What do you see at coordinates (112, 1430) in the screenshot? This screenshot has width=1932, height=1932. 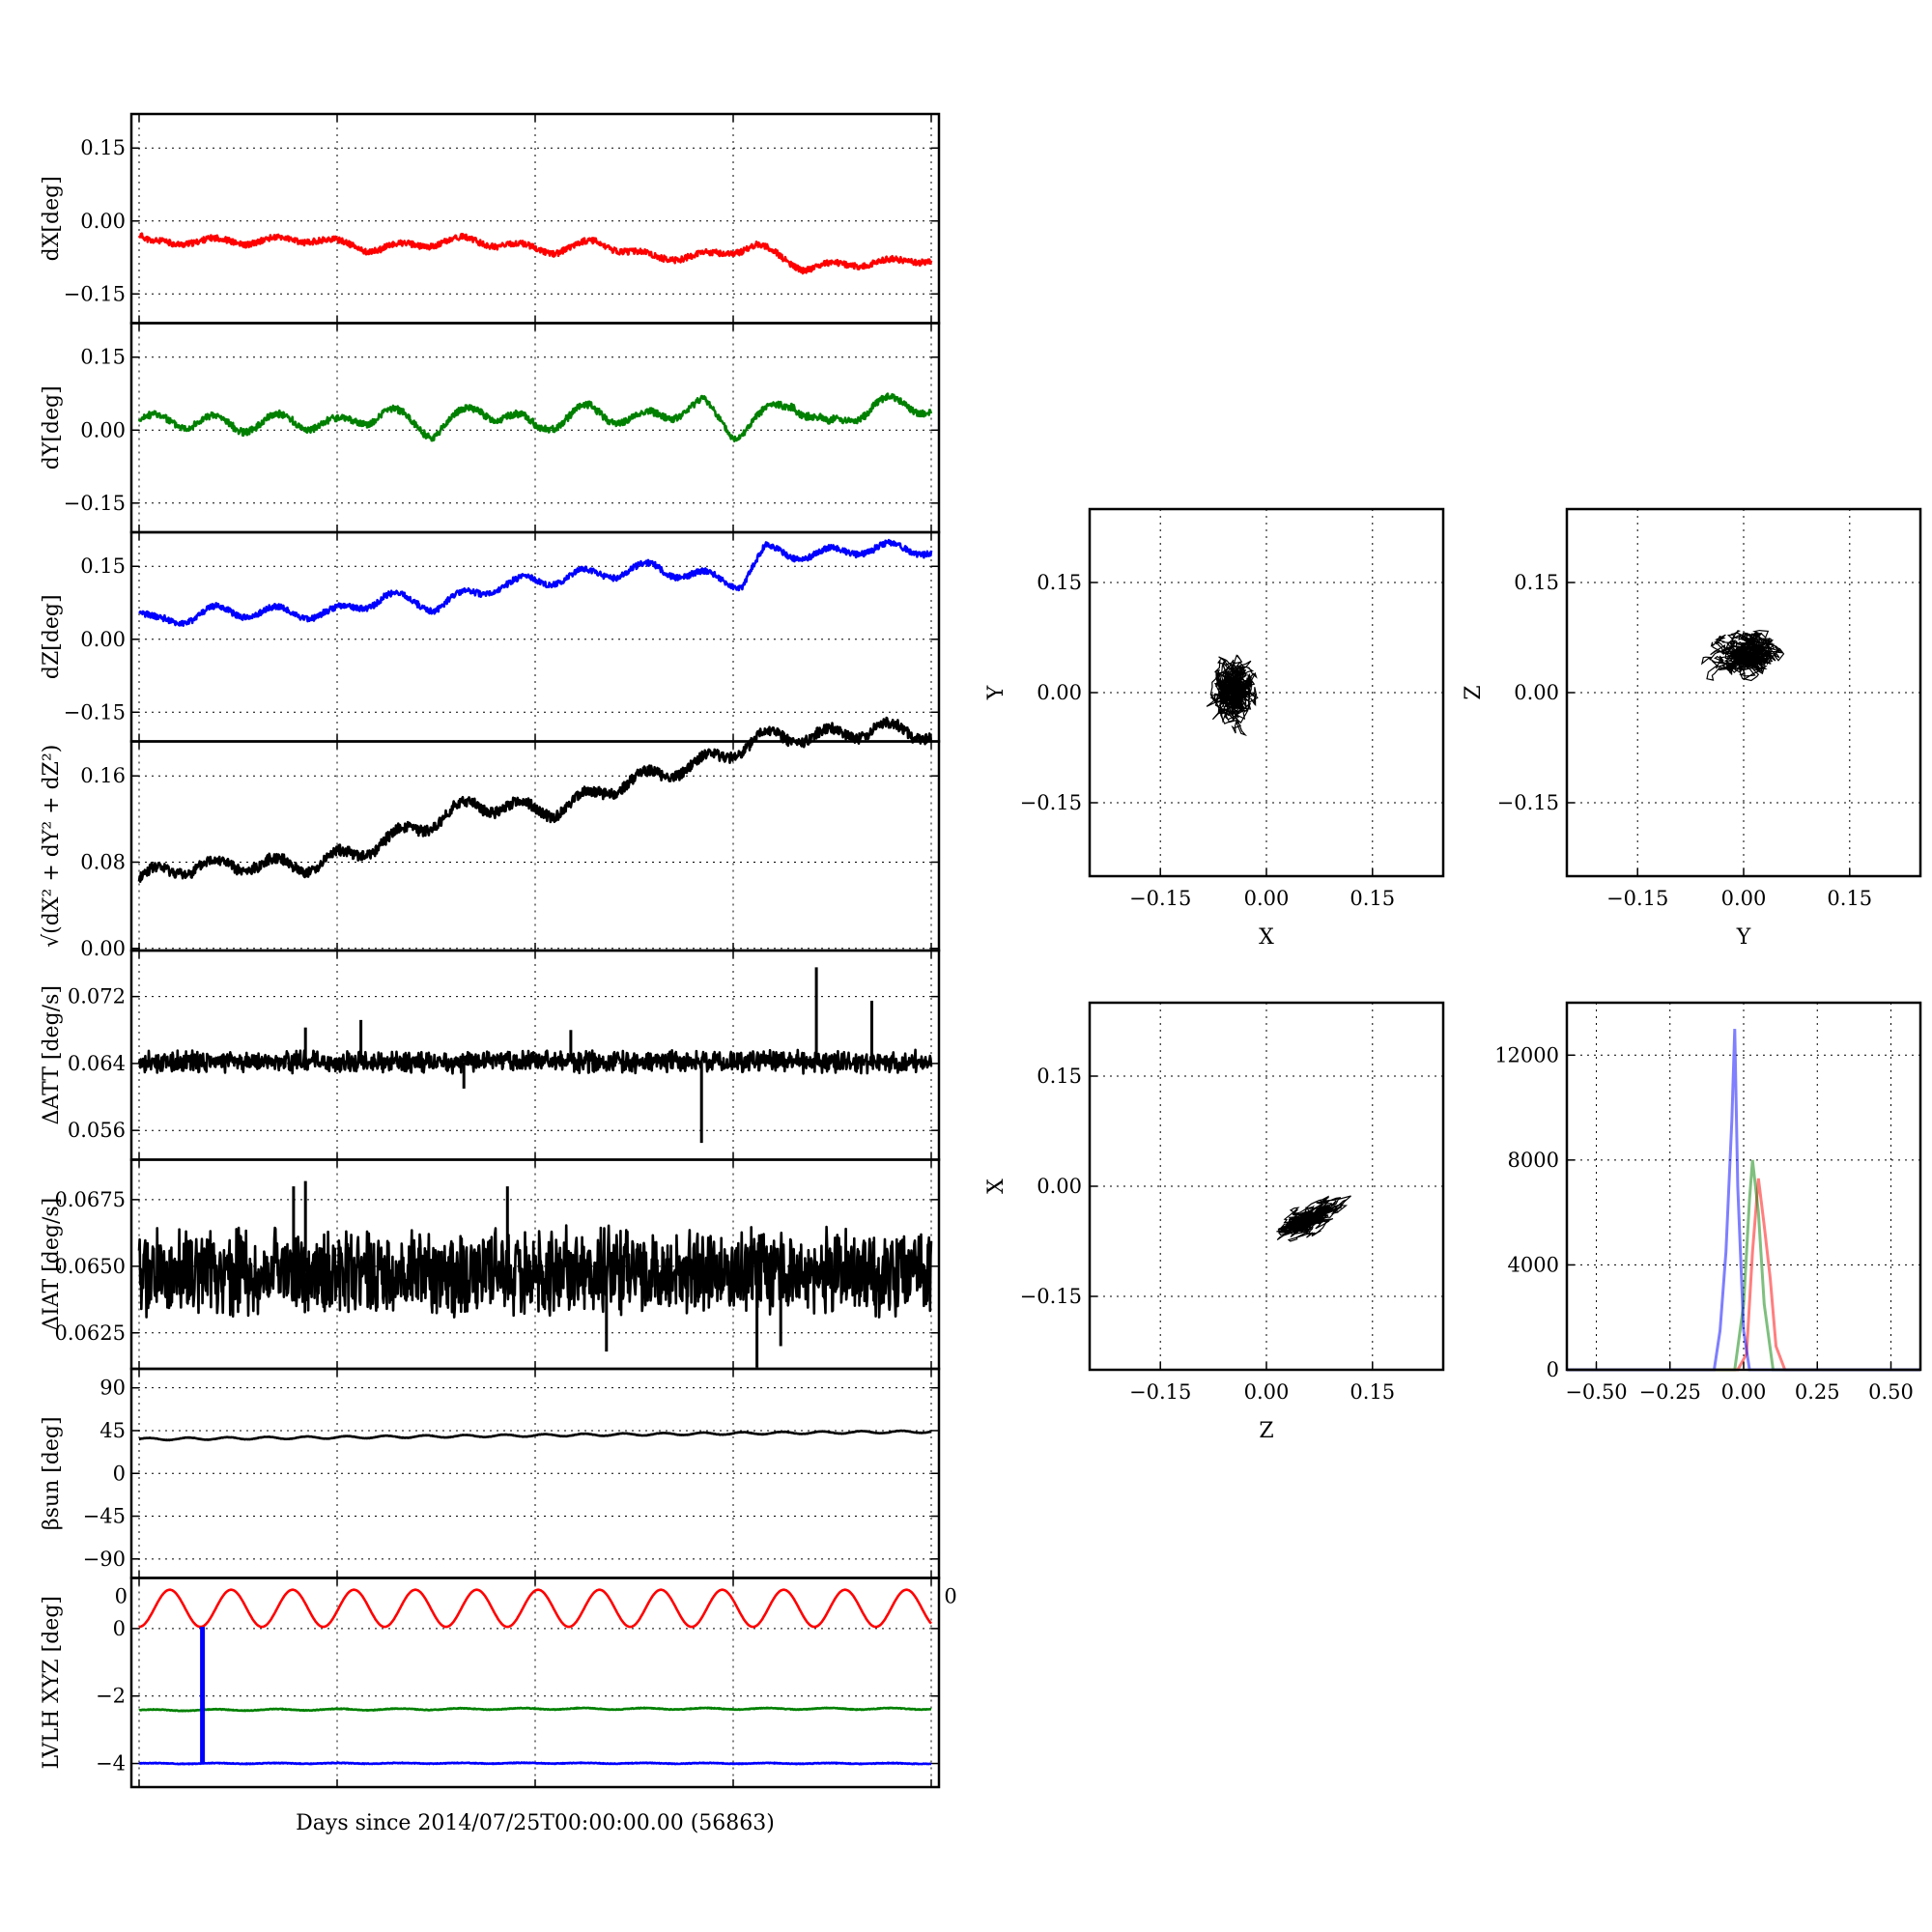 I see `y-tick-label: 45` at bounding box center [112, 1430].